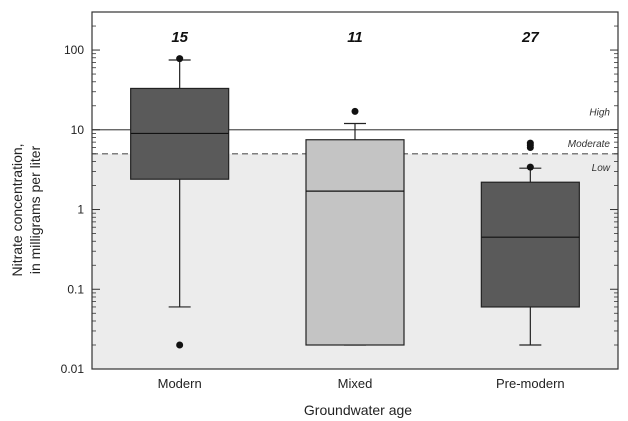 This screenshot has width=628, height=421. Describe the element at coordinates (180, 383) in the screenshot. I see `x-category-label: Modern` at that location.